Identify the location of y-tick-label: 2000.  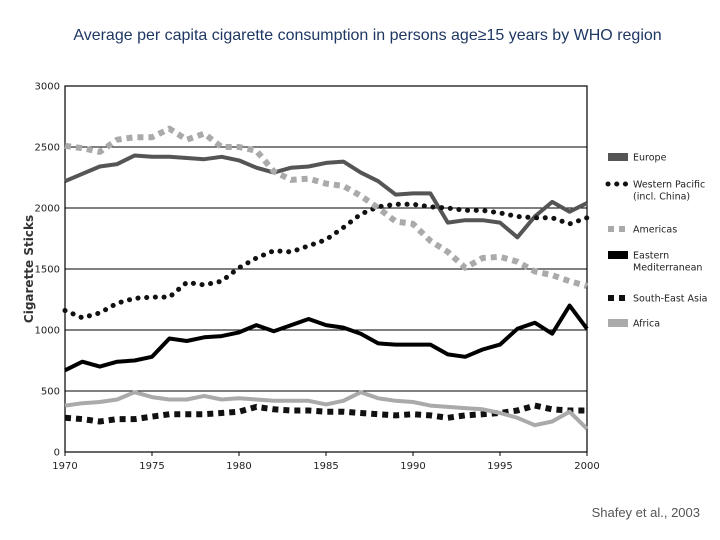
(47, 209).